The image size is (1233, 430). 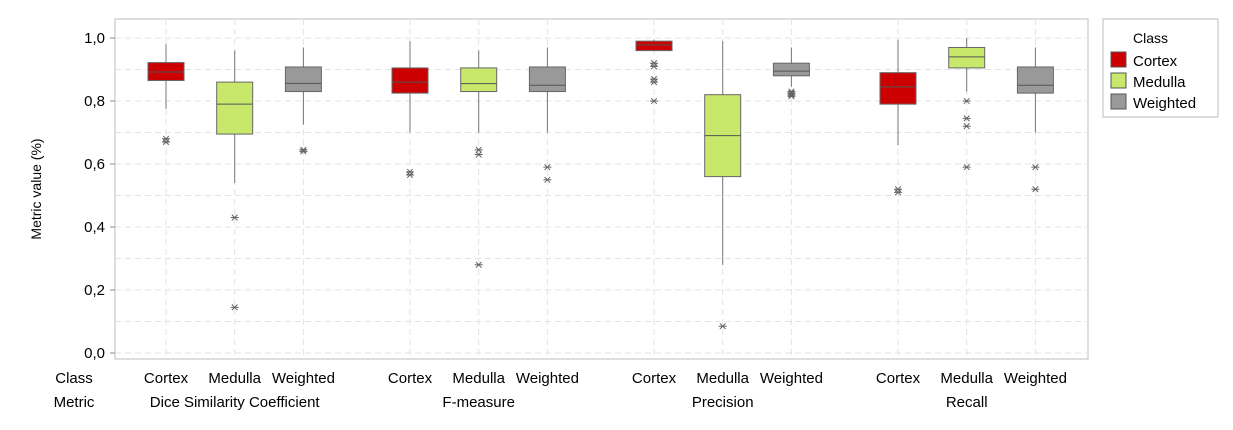 What do you see at coordinates (723, 402) in the screenshot?
I see `x-metric-label: Precision` at bounding box center [723, 402].